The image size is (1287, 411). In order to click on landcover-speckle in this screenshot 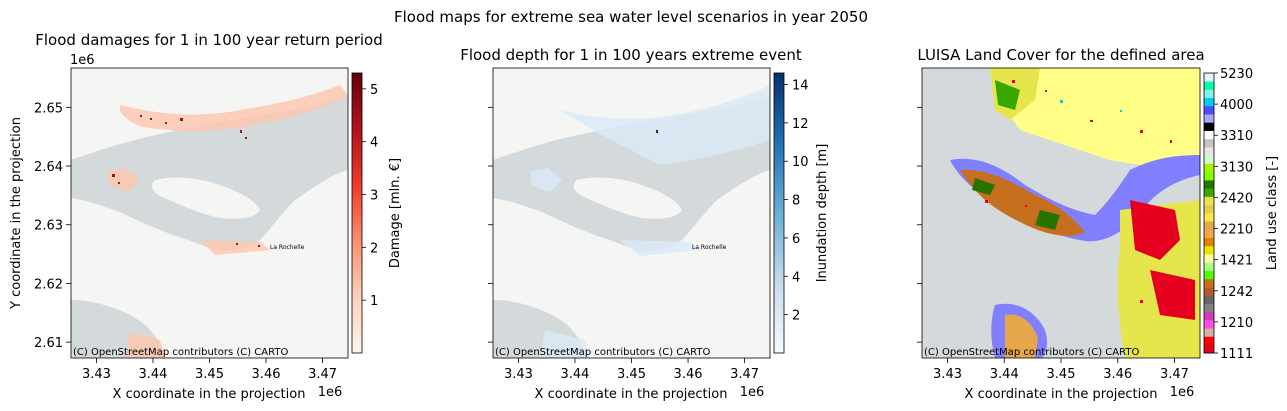, I will do `click(1078, 191)`.